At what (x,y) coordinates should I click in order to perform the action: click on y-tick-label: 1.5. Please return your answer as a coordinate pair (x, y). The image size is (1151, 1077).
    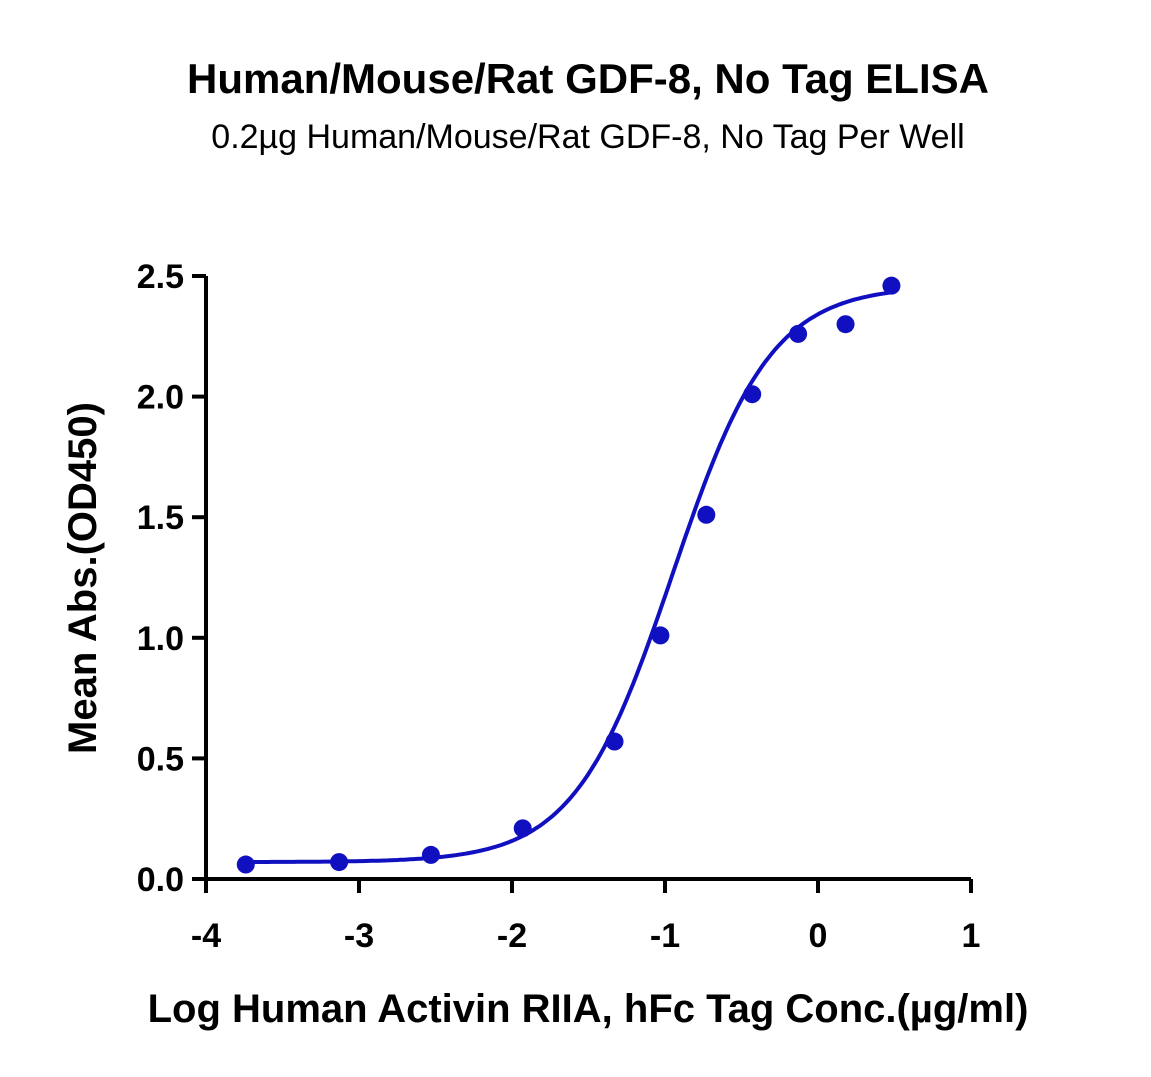
    Looking at the image, I should click on (160, 518).